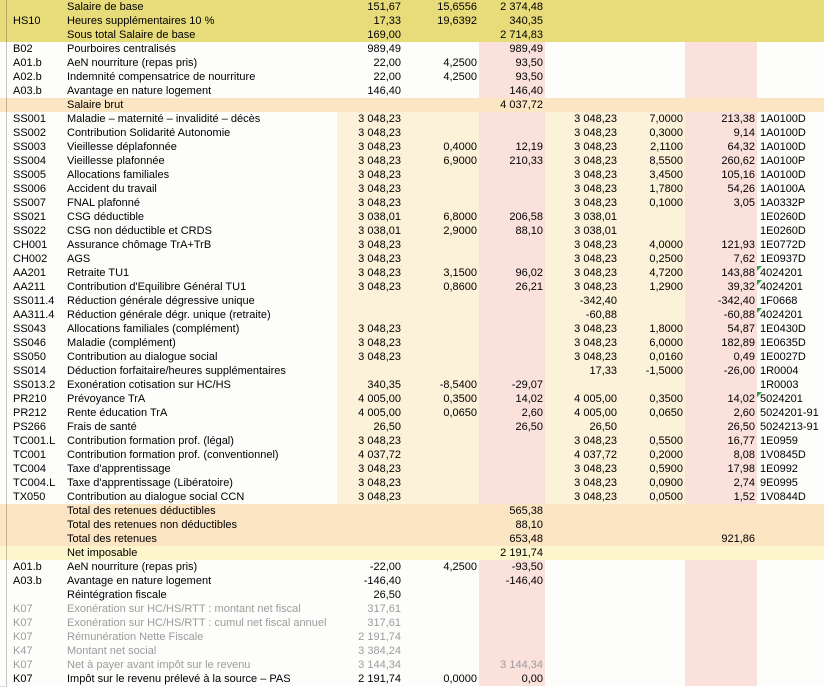  What do you see at coordinates (36, 483) in the screenshot?
I see `cell-code: TC004.L` at bounding box center [36, 483].